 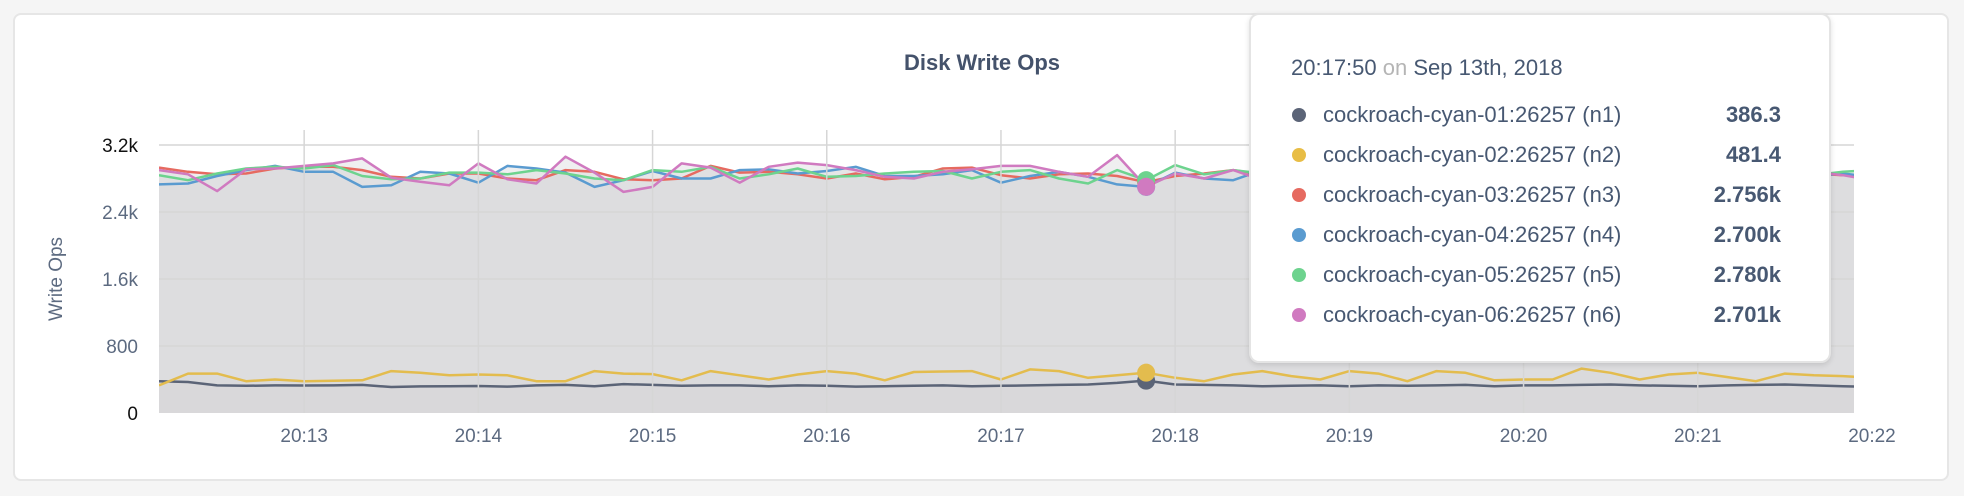 What do you see at coordinates (1753, 114) in the screenshot?
I see `tooltip-series-value: 386.3` at bounding box center [1753, 114].